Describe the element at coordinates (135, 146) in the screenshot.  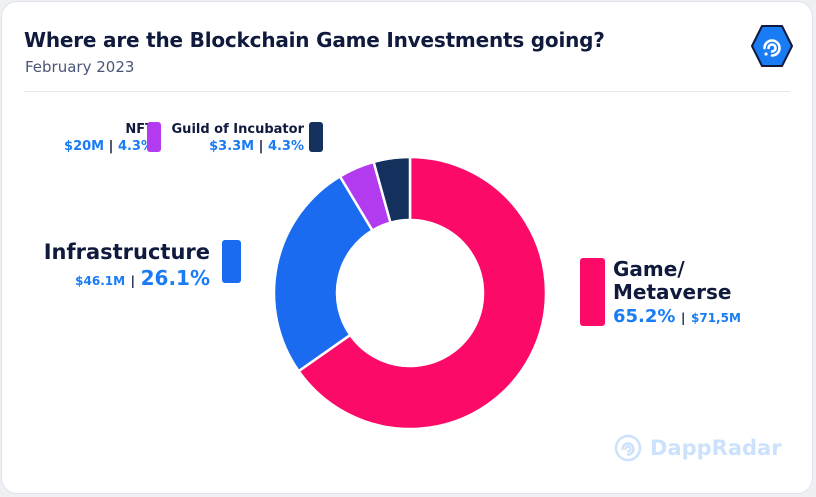
I see `label-nft-percent: 4.3%` at that location.